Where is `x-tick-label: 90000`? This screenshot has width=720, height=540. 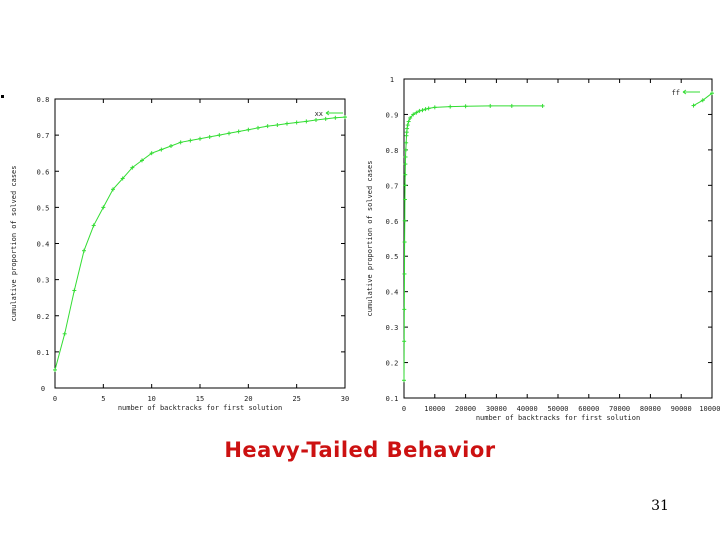 x-tick-label: 90000 is located at coordinates (681, 409).